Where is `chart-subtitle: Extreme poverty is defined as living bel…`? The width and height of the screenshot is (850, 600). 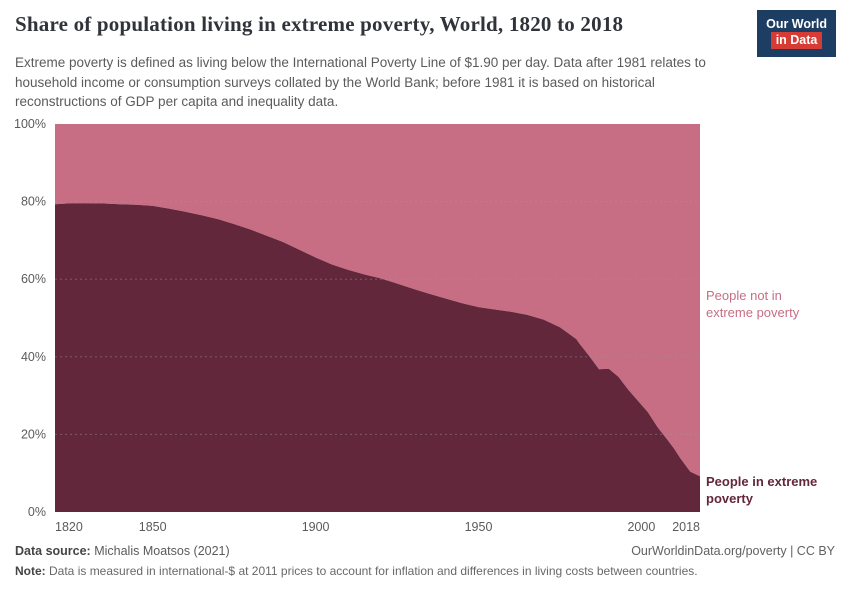
chart-subtitle: Extreme poverty is defined as living bel… is located at coordinates (360, 82).